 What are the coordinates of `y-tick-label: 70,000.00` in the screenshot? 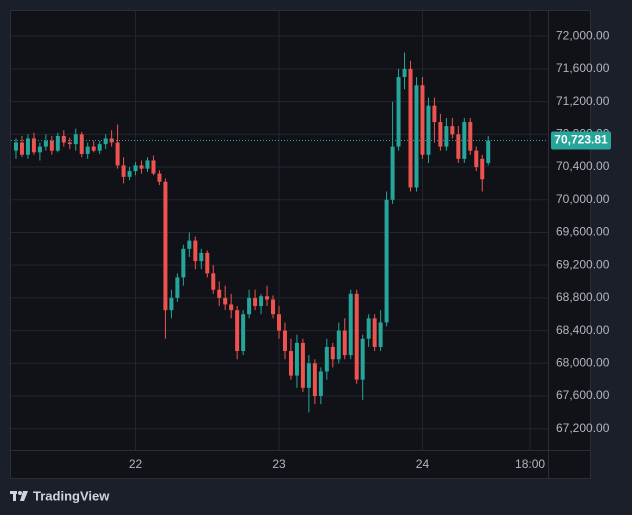 It's located at (583, 199).